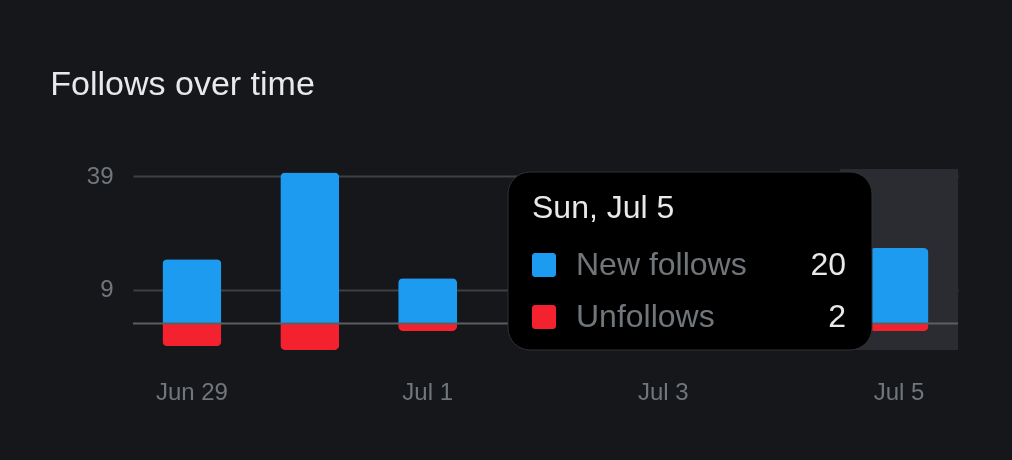 The image size is (1012, 460). I want to click on legend-label: New follows, so click(661, 264).